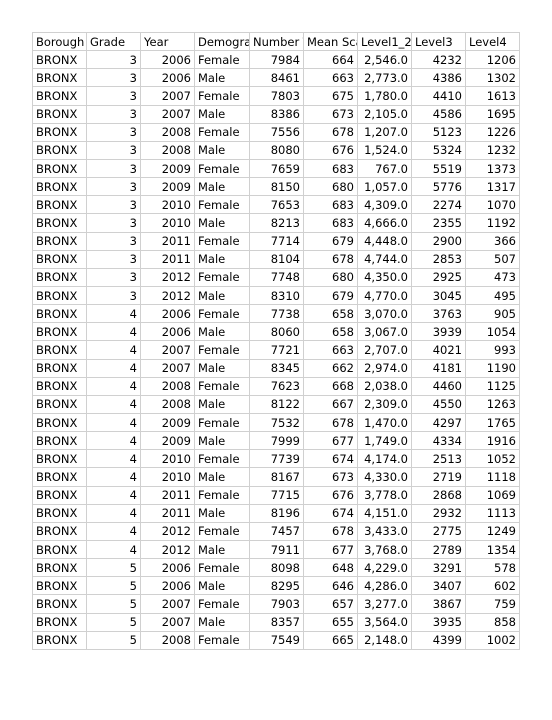  What do you see at coordinates (276, 332) in the screenshot?
I see `number-tested-cell: 8060` at bounding box center [276, 332].